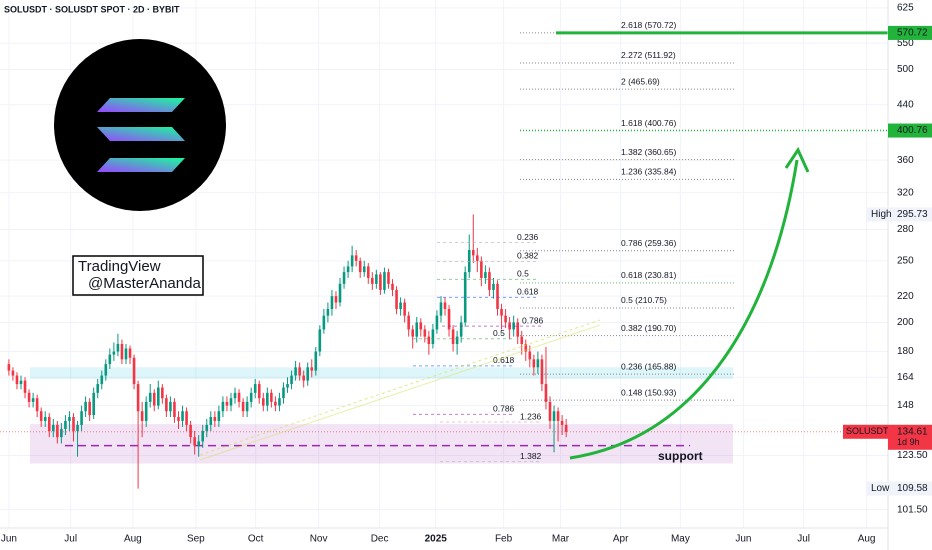  Describe the element at coordinates (648, 152) in the screenshot. I see `fib-label: 1.382 (360.65)` at that location.